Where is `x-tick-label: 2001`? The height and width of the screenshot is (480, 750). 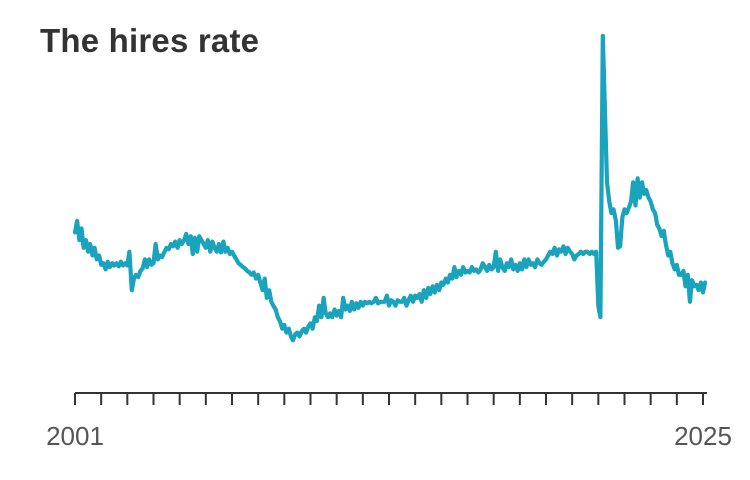
x-tick-label: 2001 is located at coordinates (75, 436).